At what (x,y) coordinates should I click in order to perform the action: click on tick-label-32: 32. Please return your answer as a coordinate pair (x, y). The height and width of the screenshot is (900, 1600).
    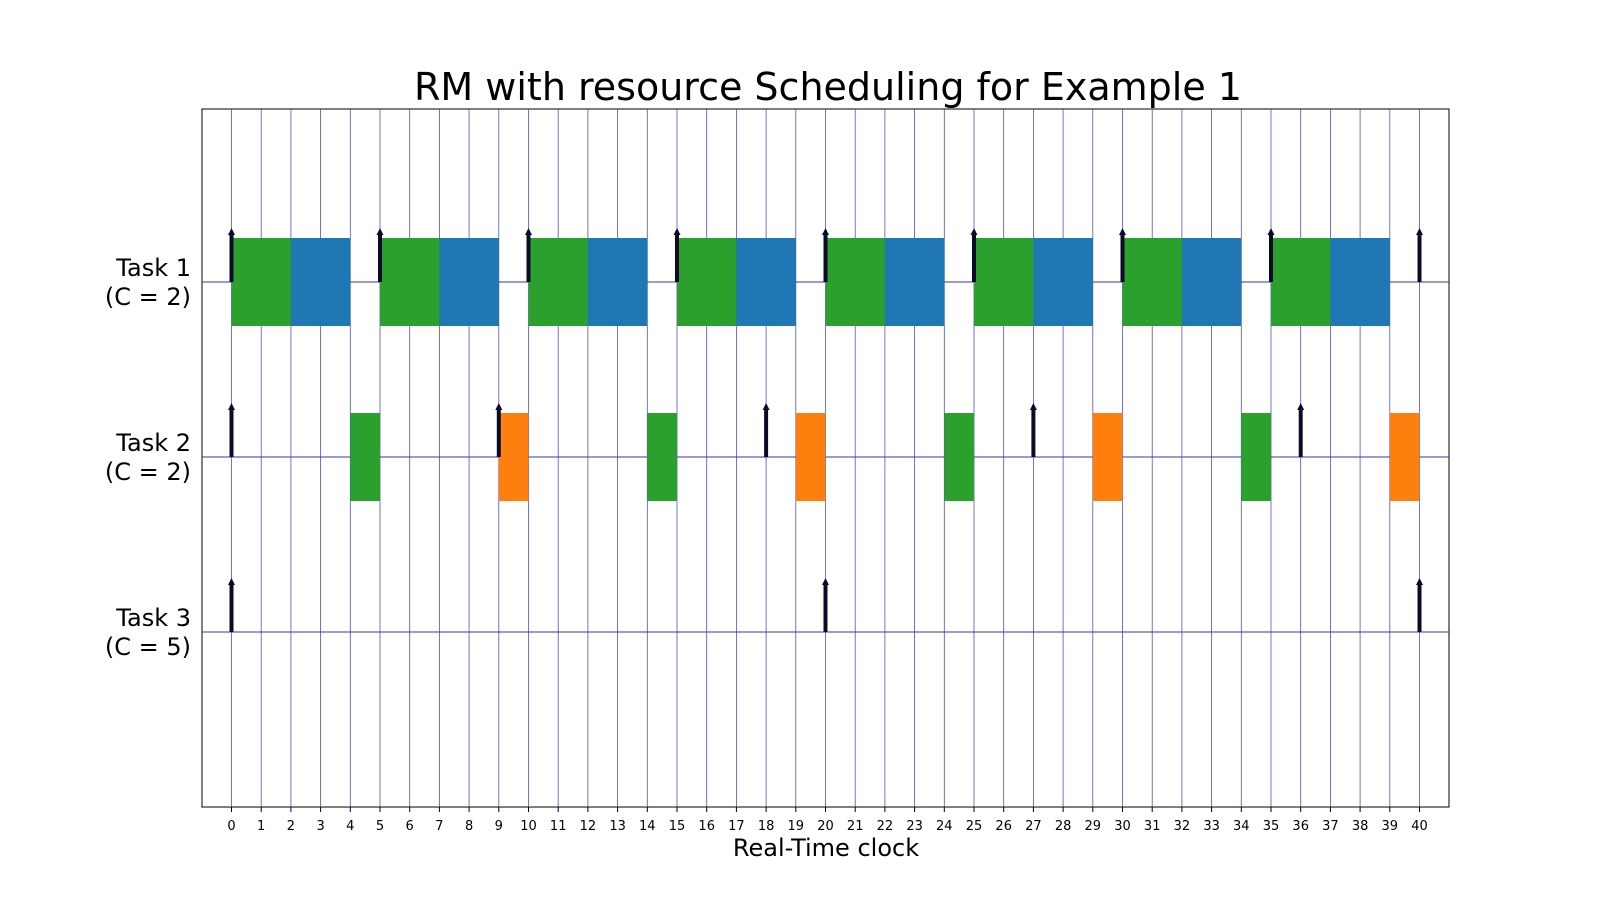
    Looking at the image, I should click on (1182, 826).